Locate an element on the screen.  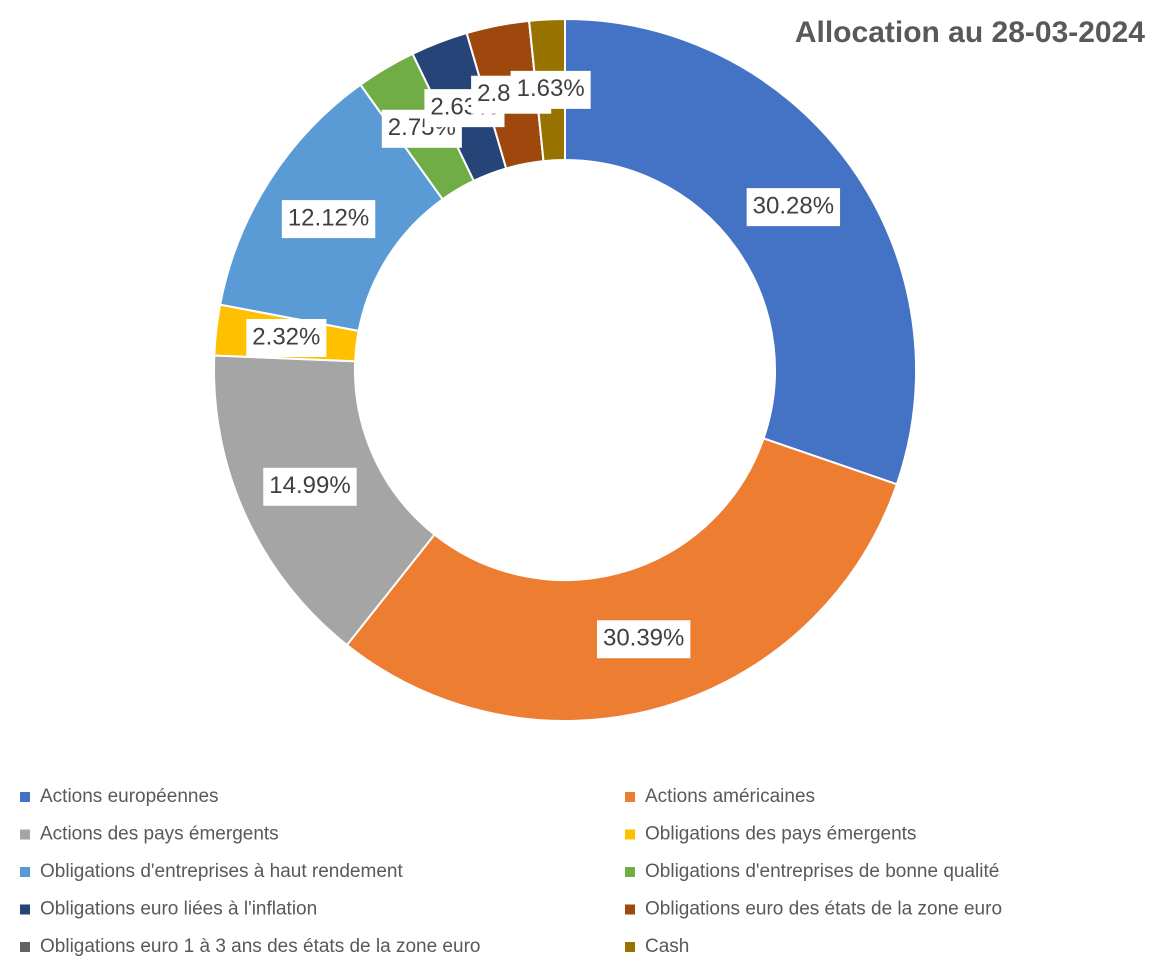
legend-label: Obligations des pays émergents is located at coordinates (780, 834).